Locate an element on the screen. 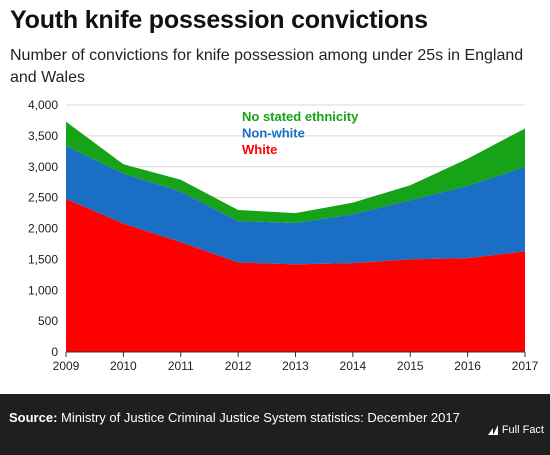 Image resolution: width=550 pixels, height=455 pixels. x-tick-label: 2013 is located at coordinates (295, 366).